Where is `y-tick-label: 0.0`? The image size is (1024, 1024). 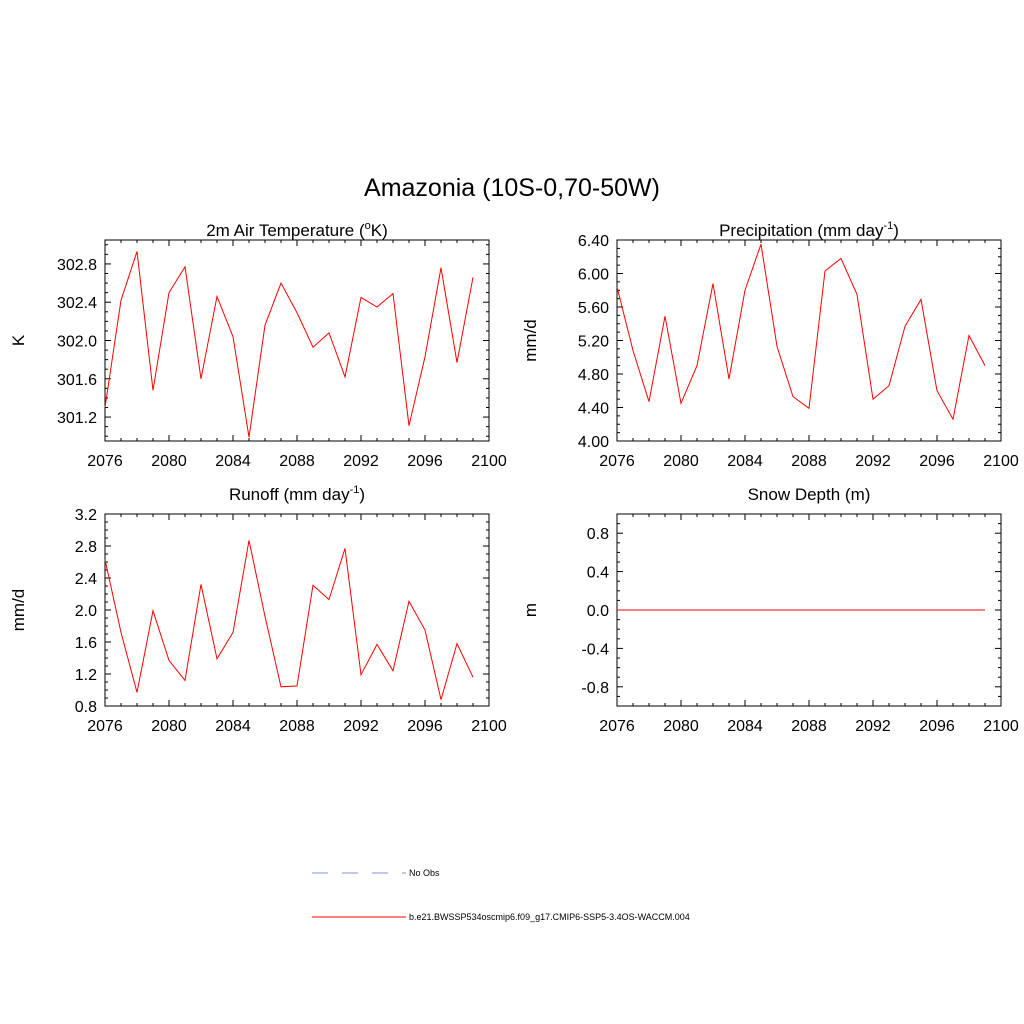
y-tick-label: 0.0 is located at coordinates (598, 611).